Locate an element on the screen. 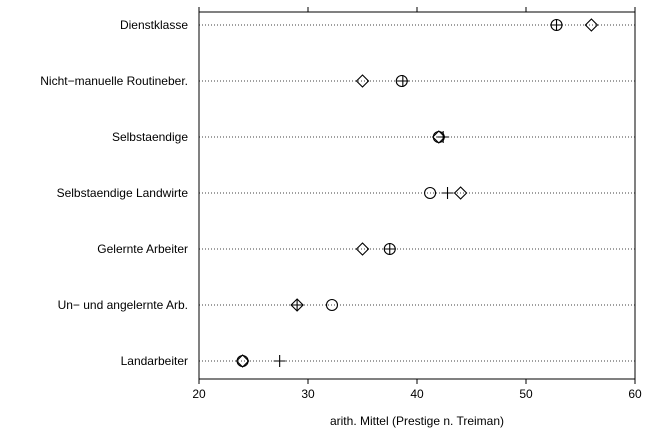 This screenshot has height=434, width=648. category-label: Dienstklasse is located at coordinates (154, 25).